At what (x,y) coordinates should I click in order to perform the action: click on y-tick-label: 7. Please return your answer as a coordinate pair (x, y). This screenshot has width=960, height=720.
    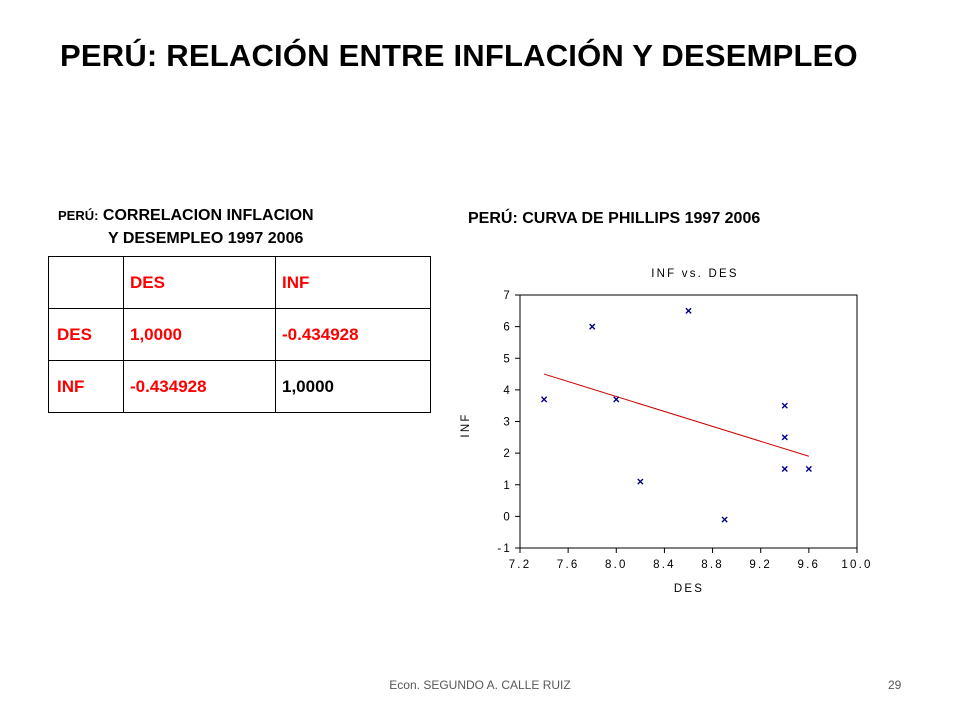
    Looking at the image, I should click on (507, 296).